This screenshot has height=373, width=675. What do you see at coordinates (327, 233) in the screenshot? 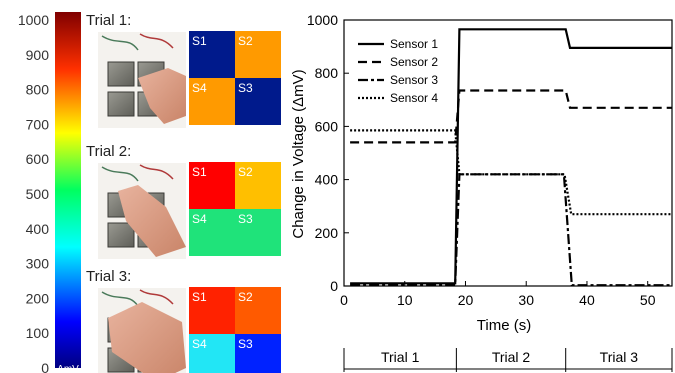
I see `y-tick-label: 200` at bounding box center [327, 233].